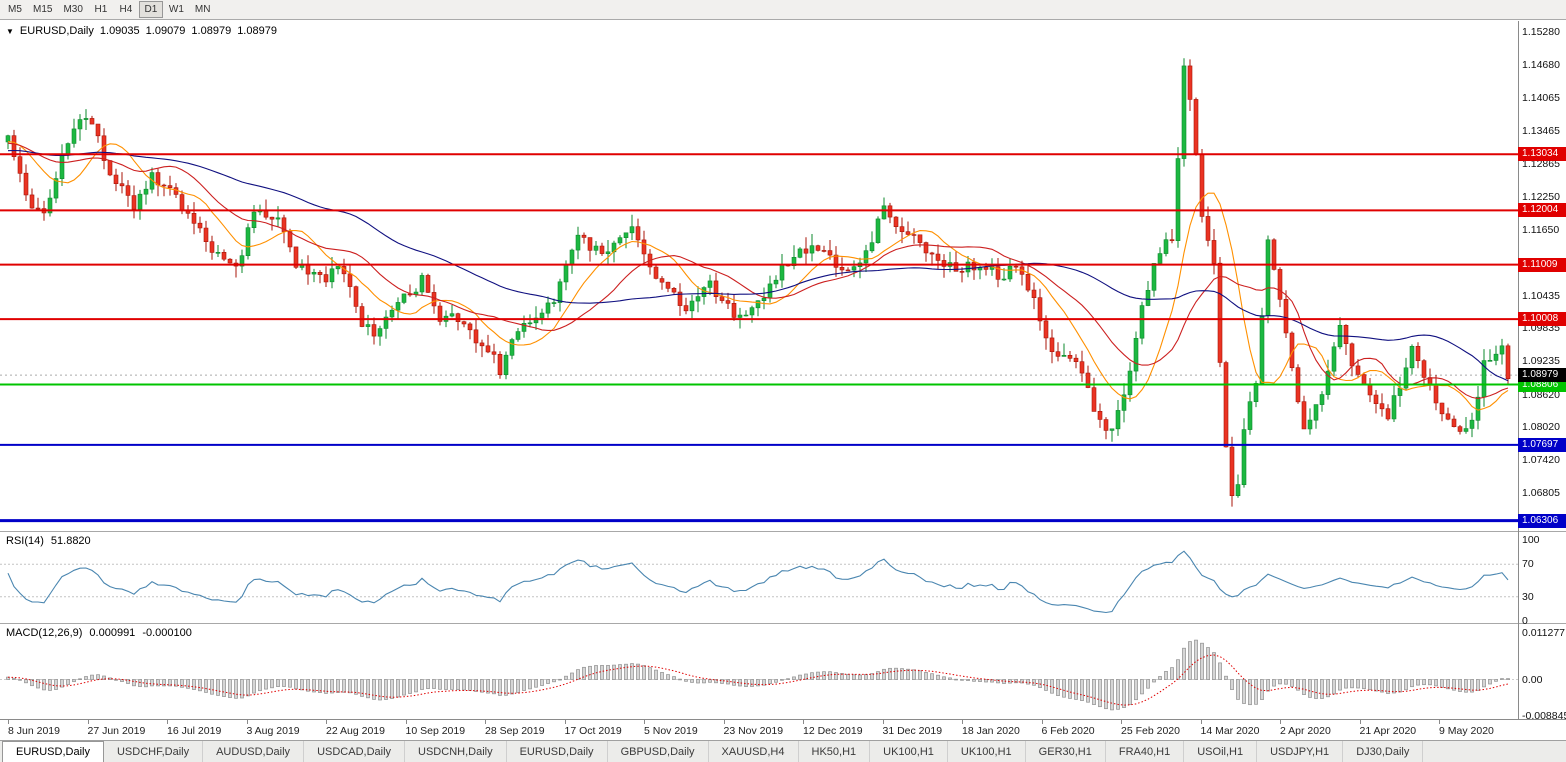 This screenshot has width=1566, height=762. What do you see at coordinates (1305, 731) in the screenshot?
I see `date-axis-label: 2 Apr 2020` at bounding box center [1305, 731].